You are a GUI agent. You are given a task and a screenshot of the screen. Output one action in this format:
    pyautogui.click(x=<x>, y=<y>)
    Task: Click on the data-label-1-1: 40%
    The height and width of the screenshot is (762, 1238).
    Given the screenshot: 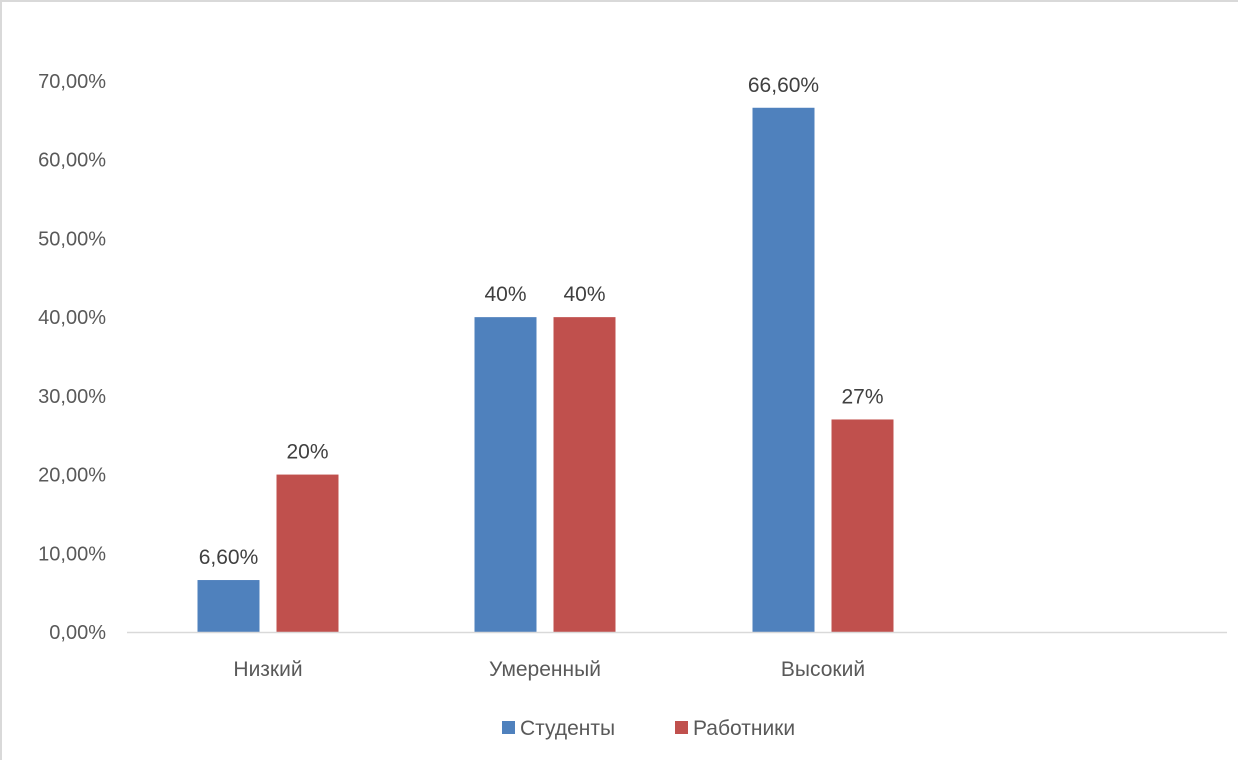 What is the action you would take?
    pyautogui.click(x=584, y=294)
    